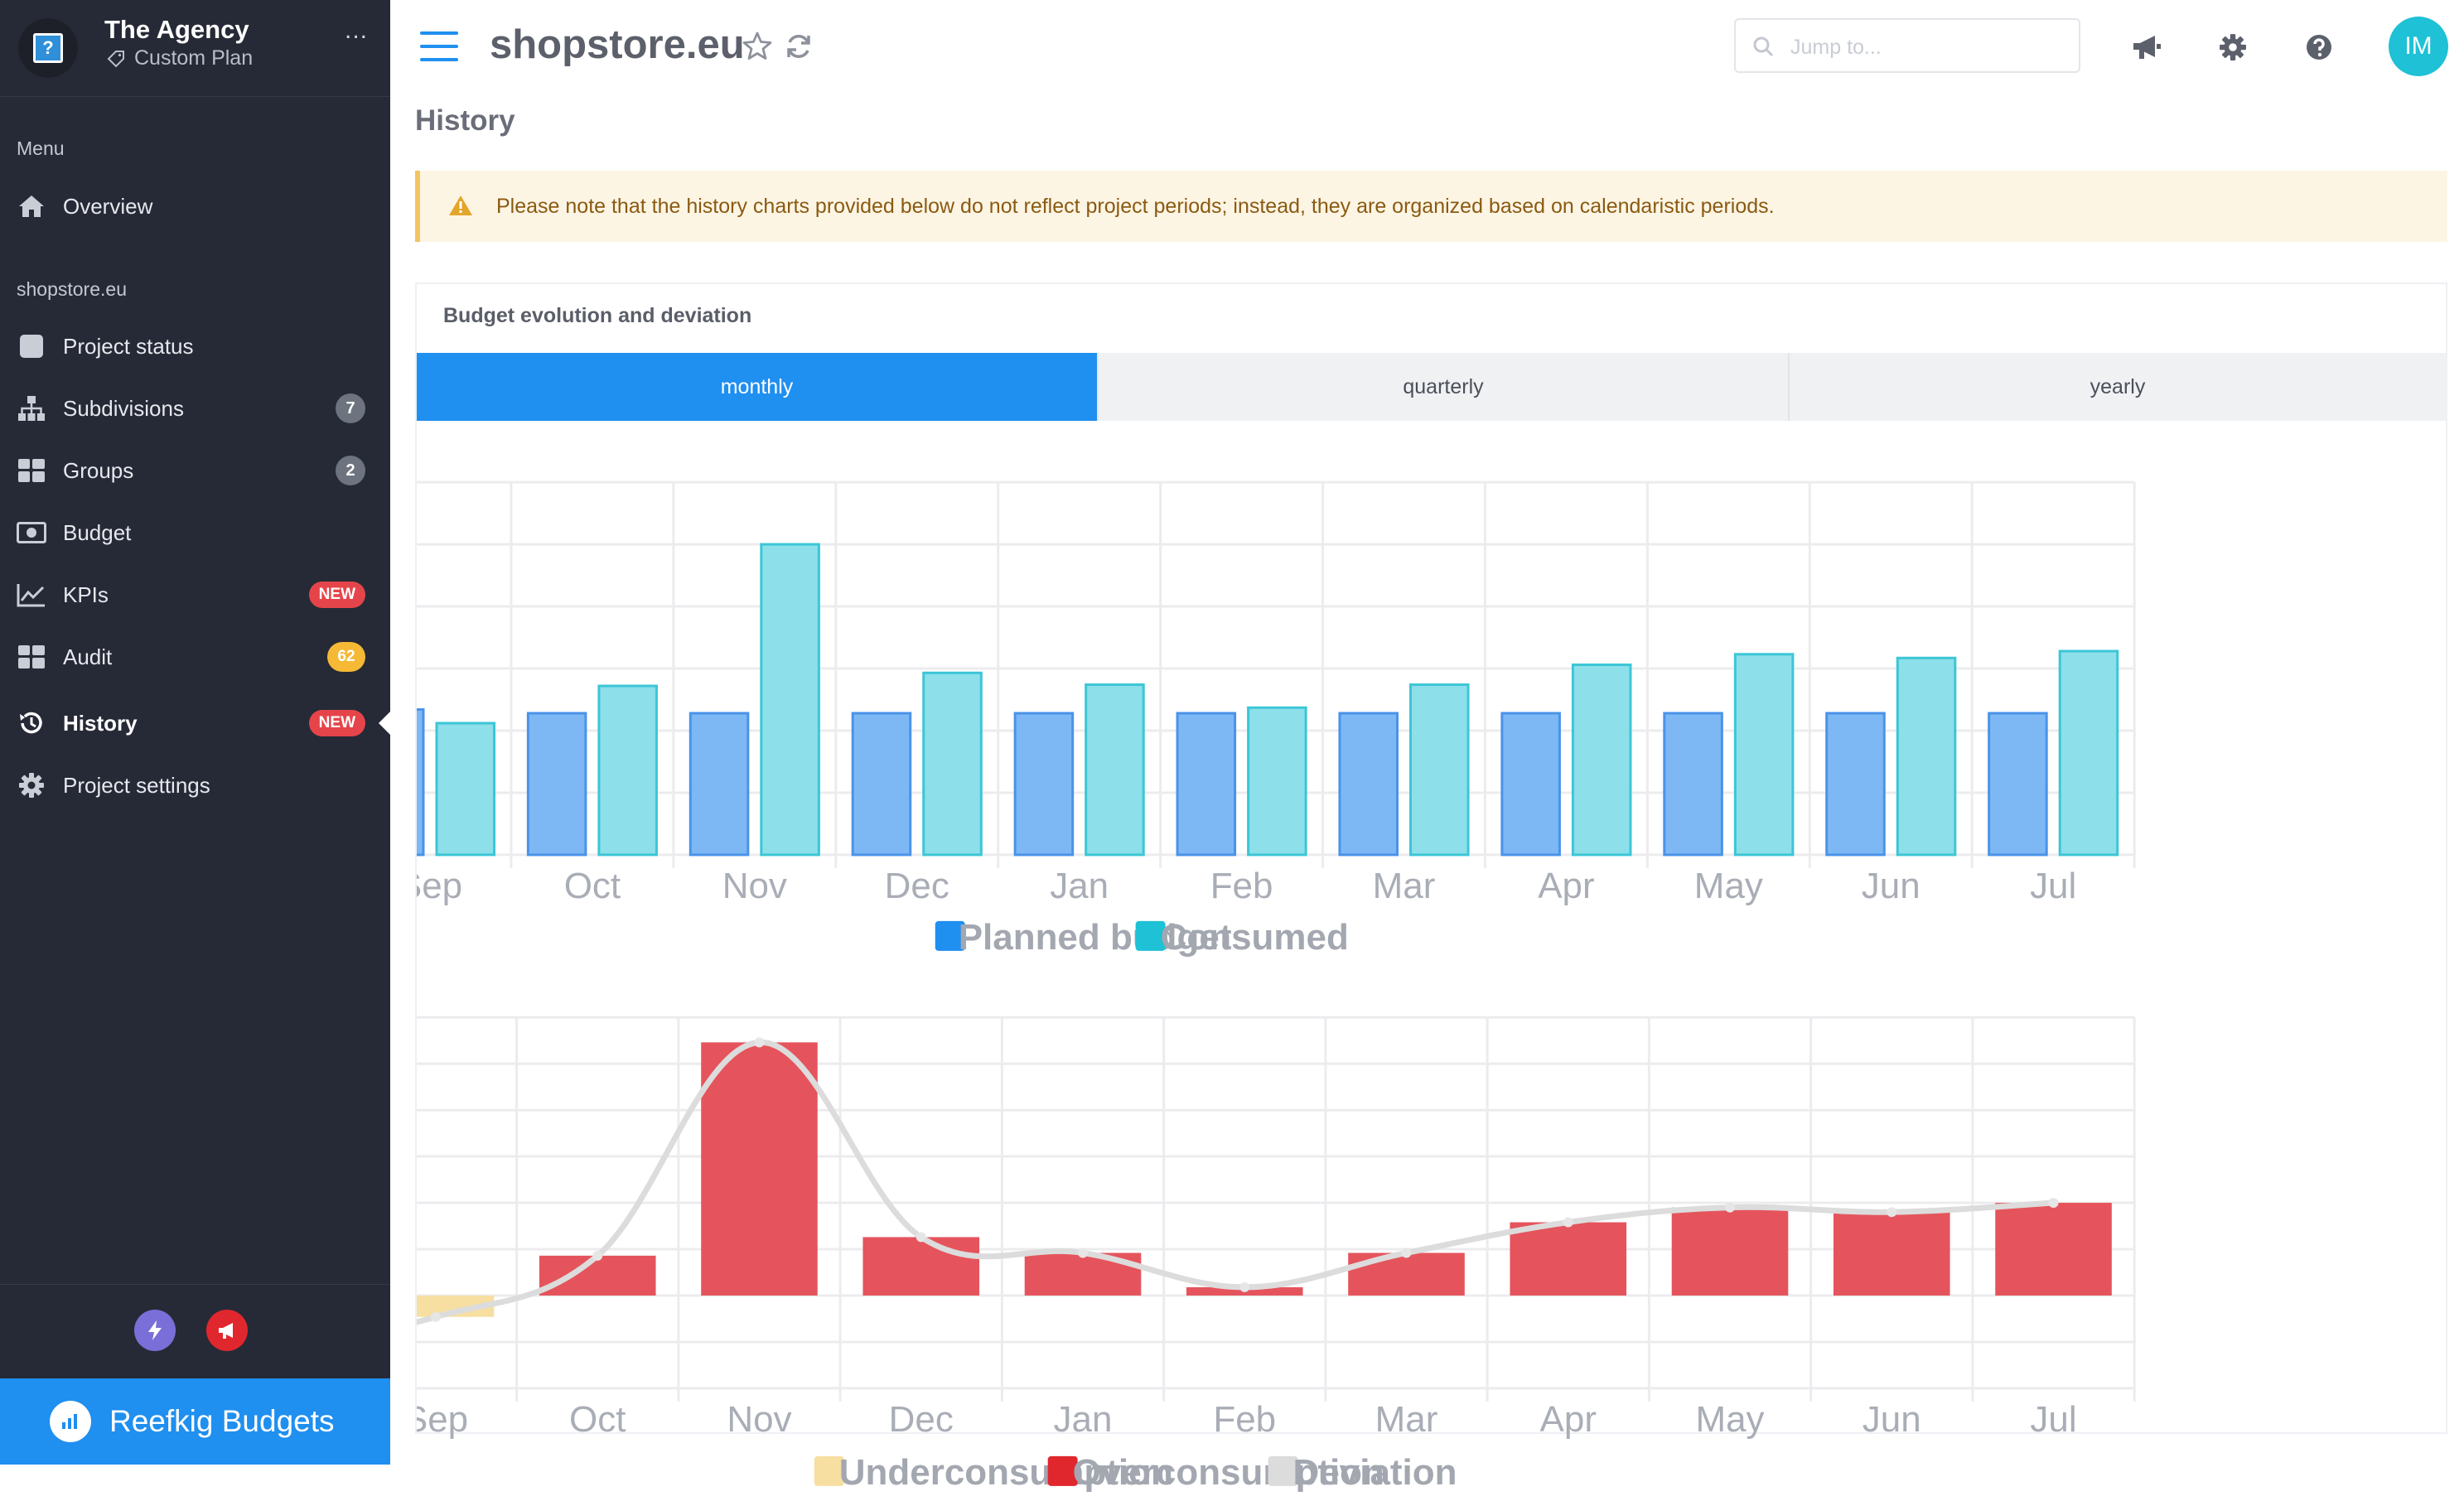 Image resolution: width=2464 pixels, height=1501 pixels. What do you see at coordinates (2053, 886) in the screenshot?
I see `x-tick-label: Jul` at bounding box center [2053, 886].